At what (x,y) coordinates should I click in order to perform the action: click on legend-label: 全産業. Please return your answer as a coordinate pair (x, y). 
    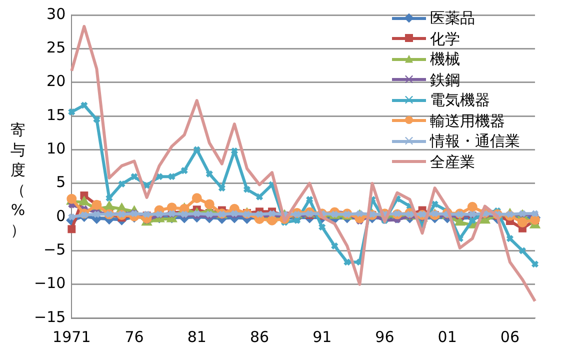
    Looking at the image, I should click on (452, 162).